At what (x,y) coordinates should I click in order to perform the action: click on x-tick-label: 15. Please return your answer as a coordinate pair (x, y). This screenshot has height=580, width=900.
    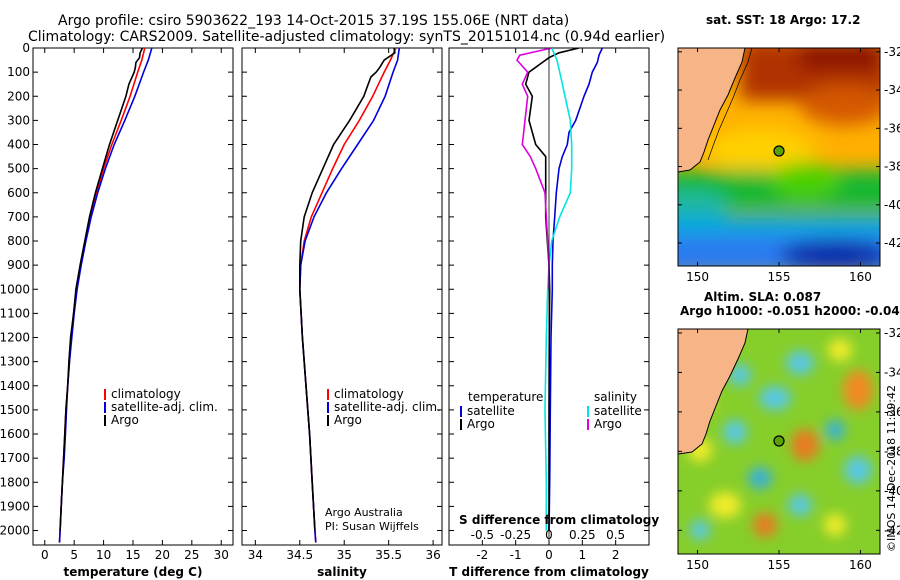
    Looking at the image, I should click on (132, 555).